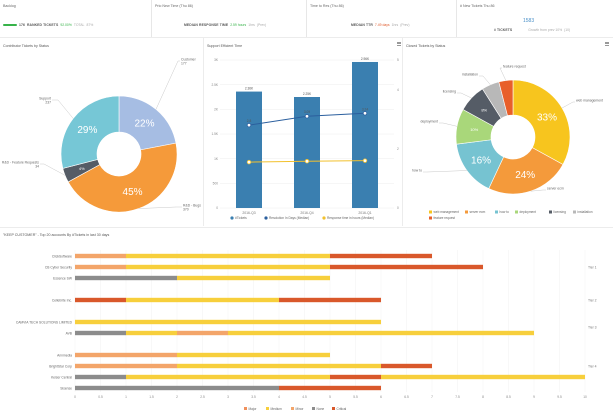 The height and width of the screenshot is (416, 613). What do you see at coordinates (547, 117) in the screenshot?
I see `pie-pct-web-management: 33%` at bounding box center [547, 117].